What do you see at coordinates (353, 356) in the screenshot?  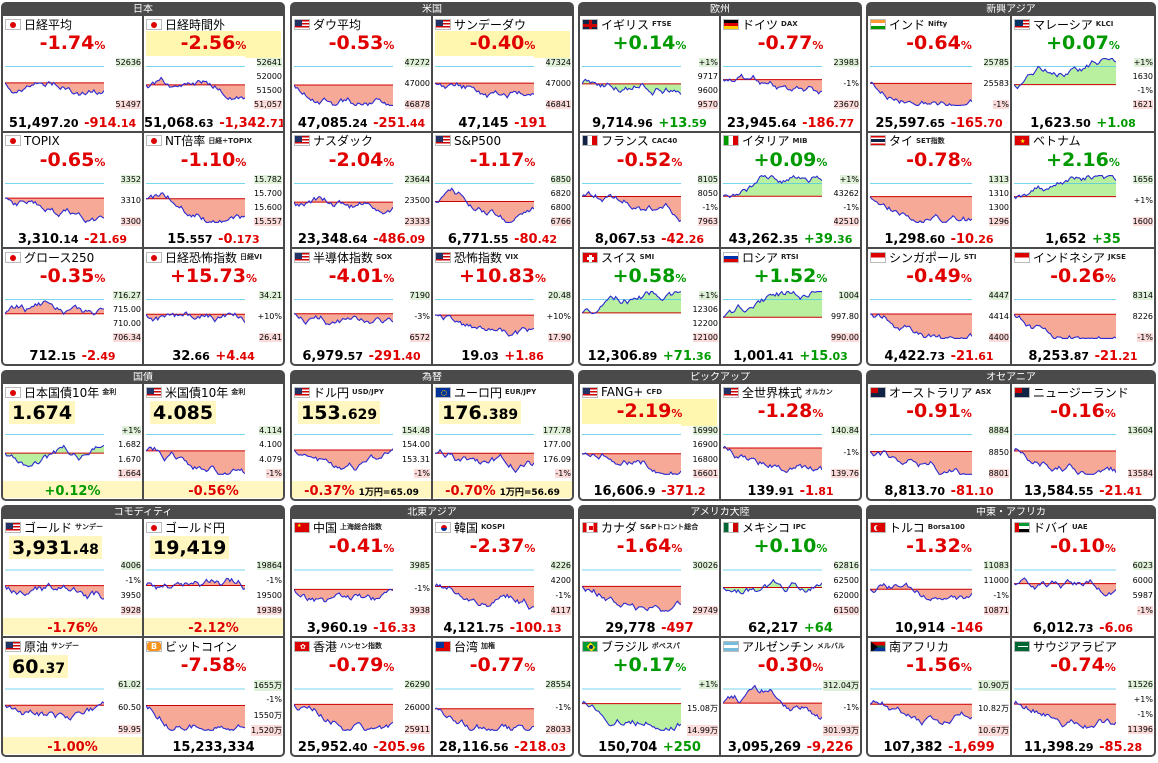 I see `price-decimal: .57` at bounding box center [353, 356].